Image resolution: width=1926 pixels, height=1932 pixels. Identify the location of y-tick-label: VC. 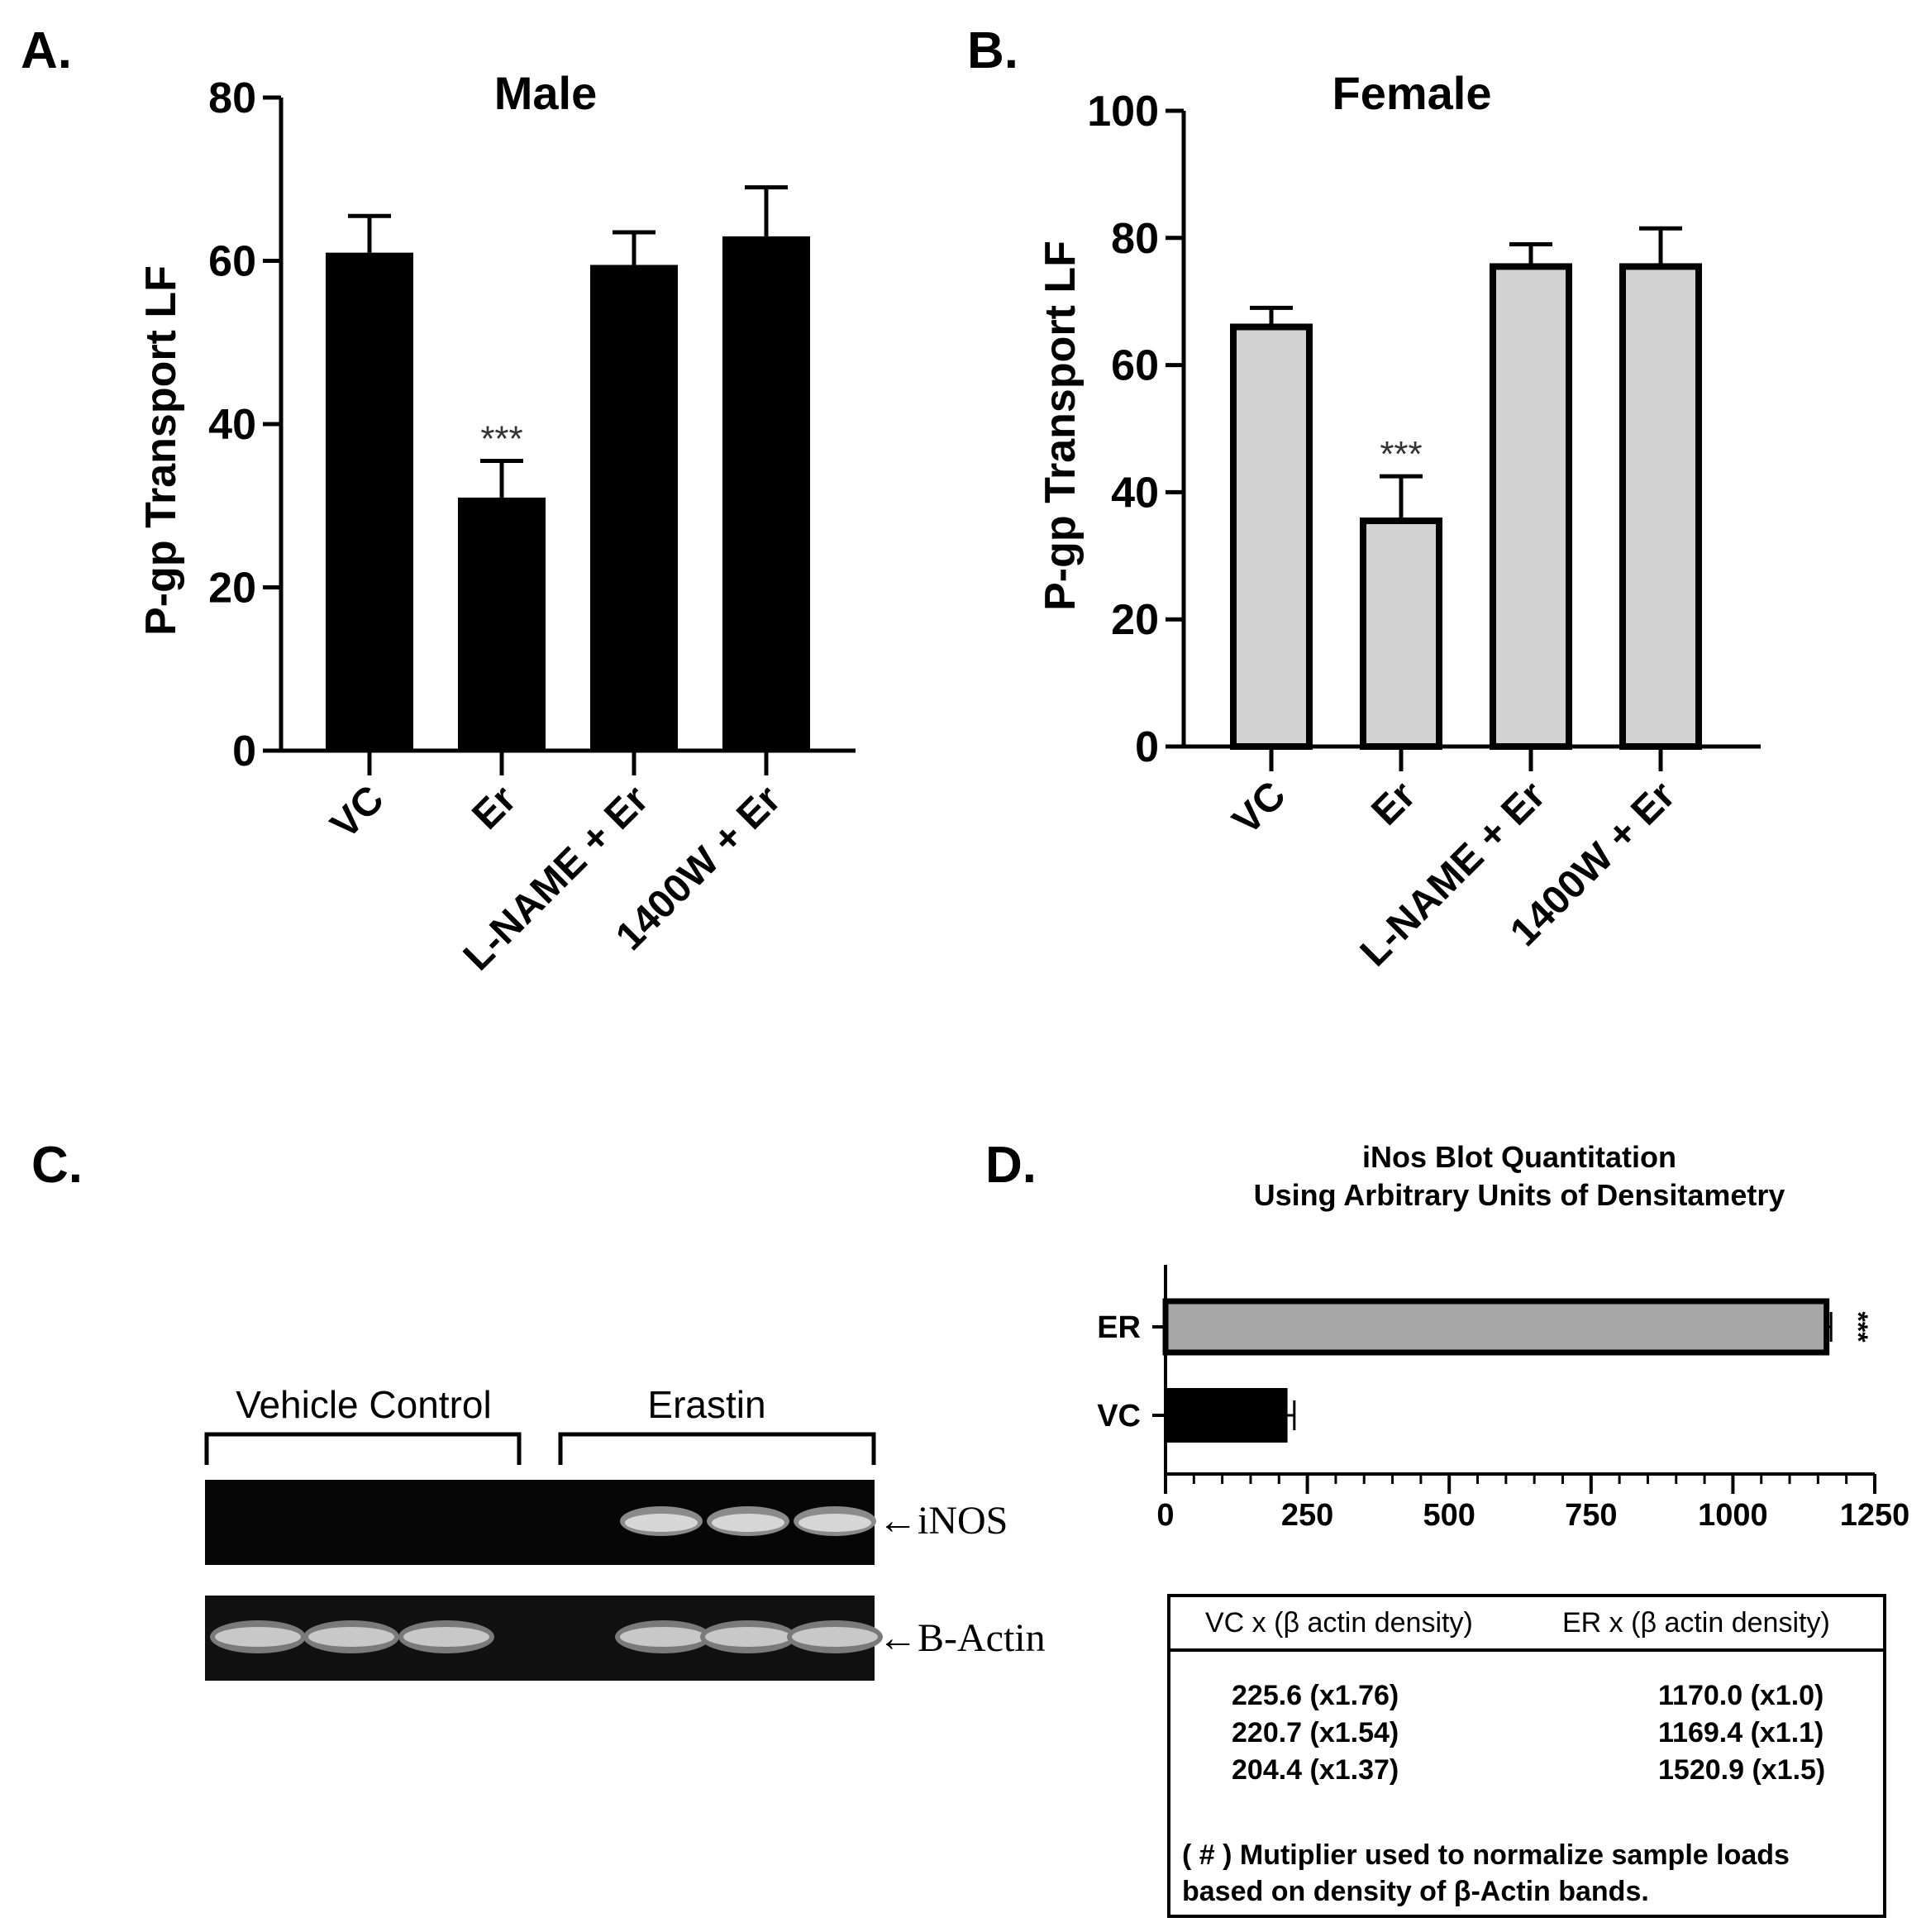
(1119, 1416).